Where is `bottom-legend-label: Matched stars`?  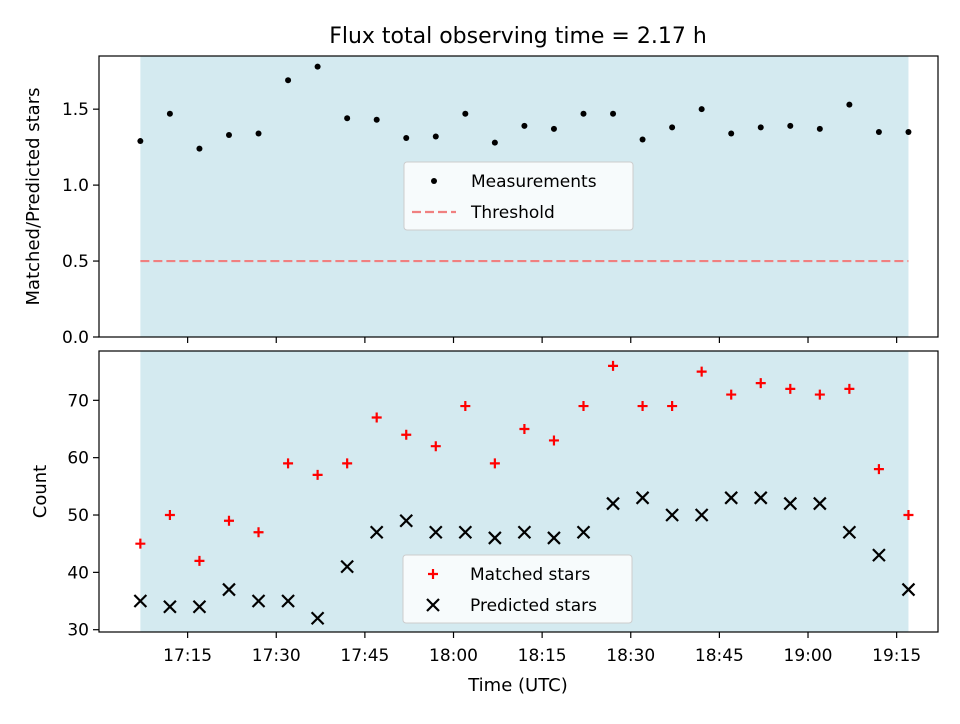 bottom-legend-label: Matched stars is located at coordinates (530, 575).